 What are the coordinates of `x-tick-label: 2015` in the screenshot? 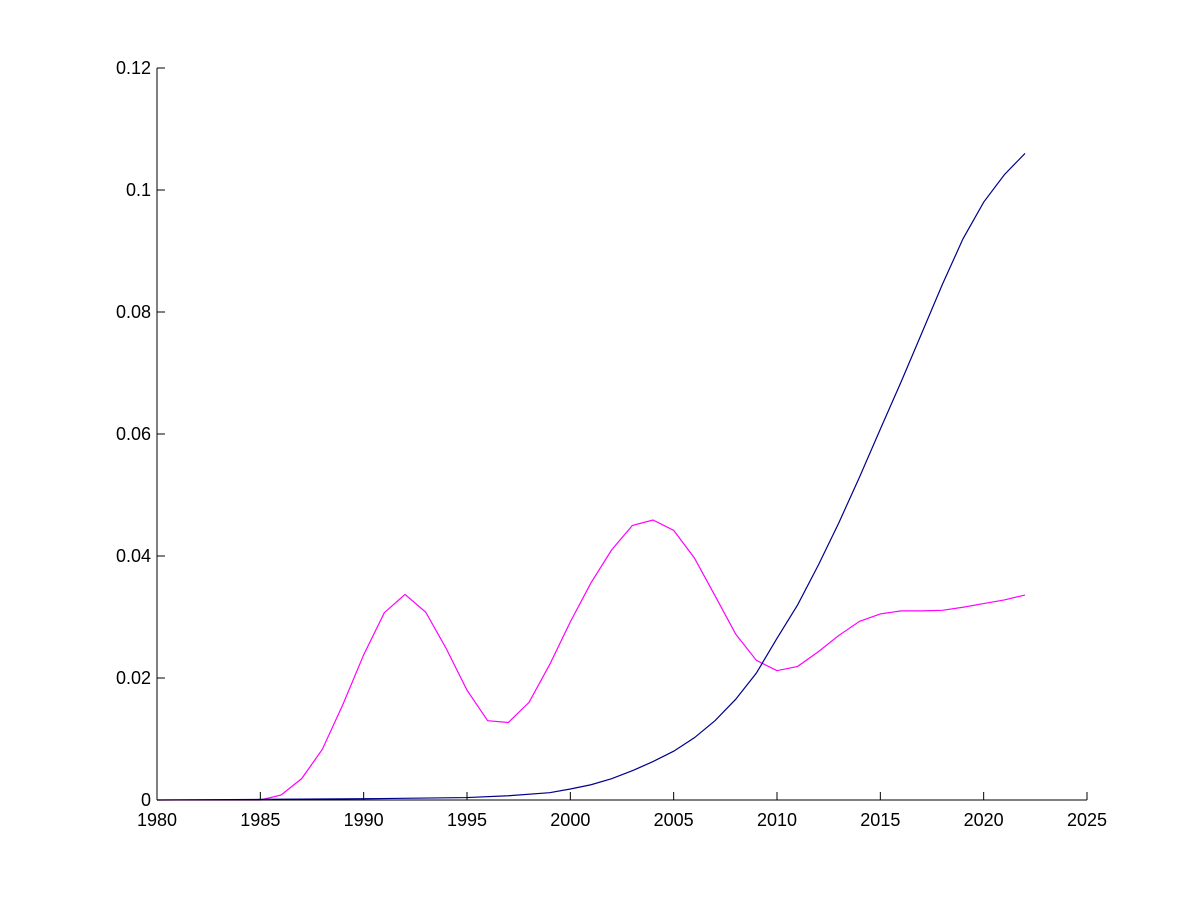 It's located at (880, 820).